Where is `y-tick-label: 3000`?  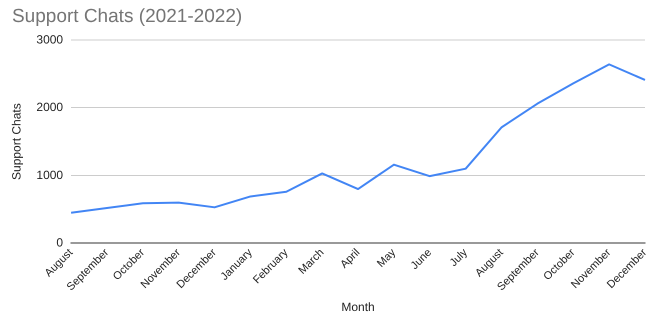 y-tick-label: 3000 is located at coordinates (50, 39).